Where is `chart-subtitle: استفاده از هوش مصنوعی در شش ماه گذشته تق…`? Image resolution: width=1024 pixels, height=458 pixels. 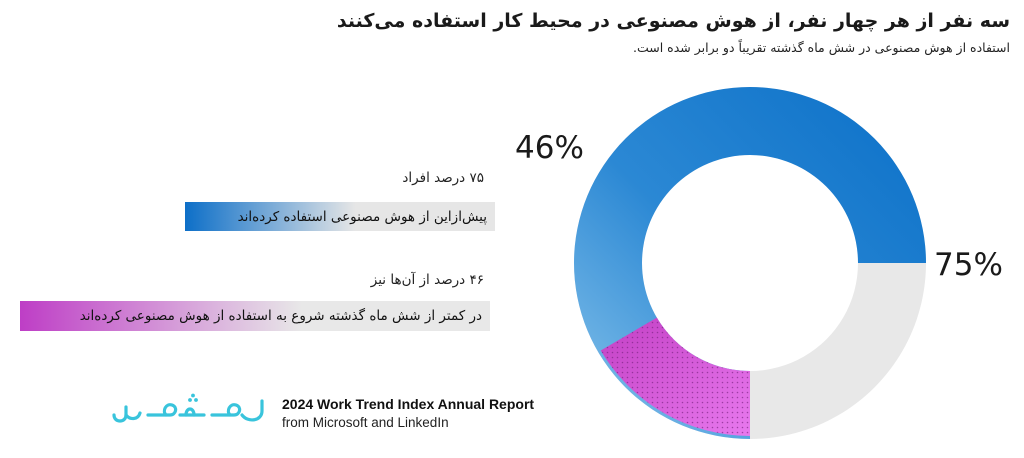
chart-subtitle: استفاده از هوش مصنوعی در شش ماه گذشته تق… is located at coordinates (821, 47).